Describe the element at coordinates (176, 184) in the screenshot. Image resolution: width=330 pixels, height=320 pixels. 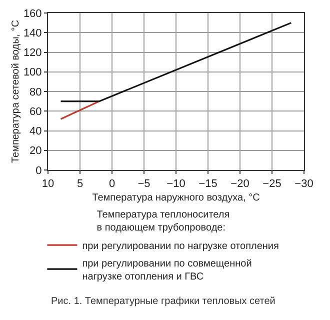
I see `x-tick-label: −10` at that location.